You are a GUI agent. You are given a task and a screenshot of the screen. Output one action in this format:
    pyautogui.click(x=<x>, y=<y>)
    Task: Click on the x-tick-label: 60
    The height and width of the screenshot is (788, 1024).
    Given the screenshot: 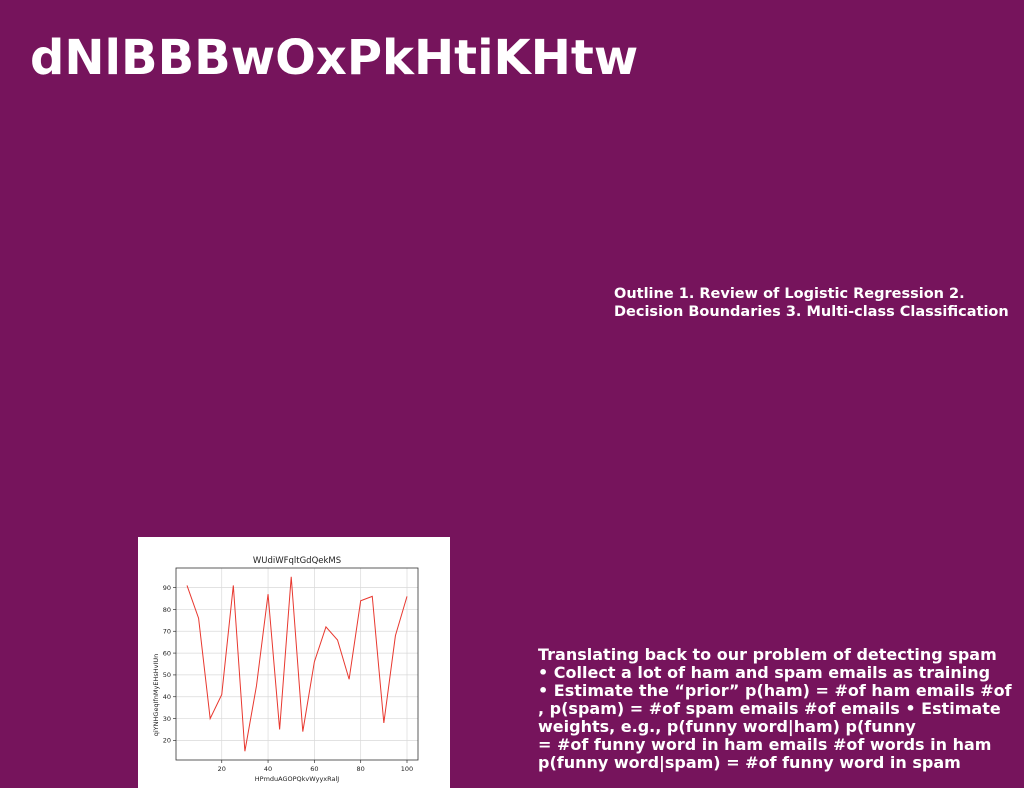 What is the action you would take?
    pyautogui.click(x=314, y=769)
    